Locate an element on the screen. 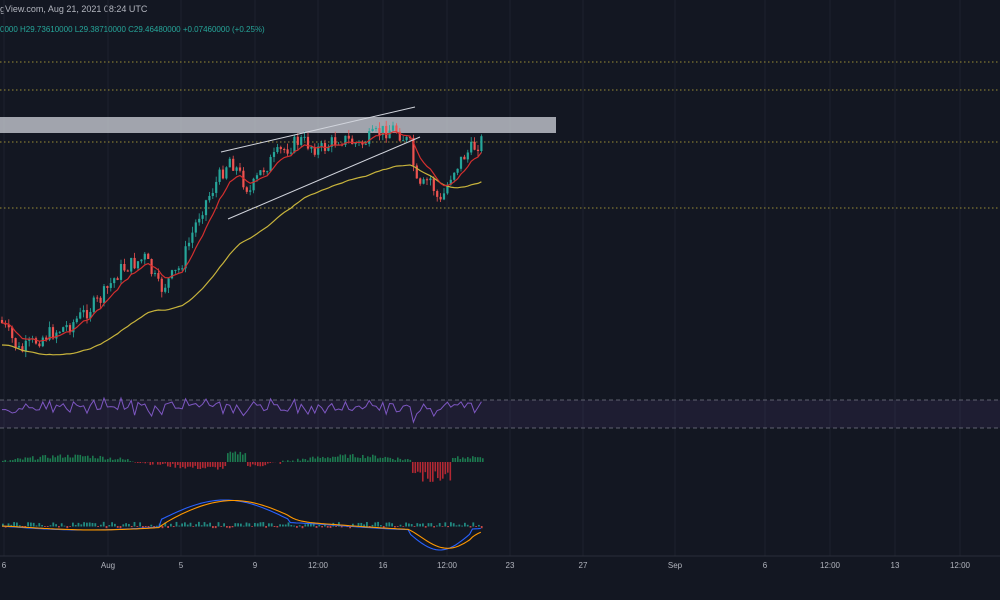 This screenshot has width=1000, height=600. rsi-line is located at coordinates (241, 410).